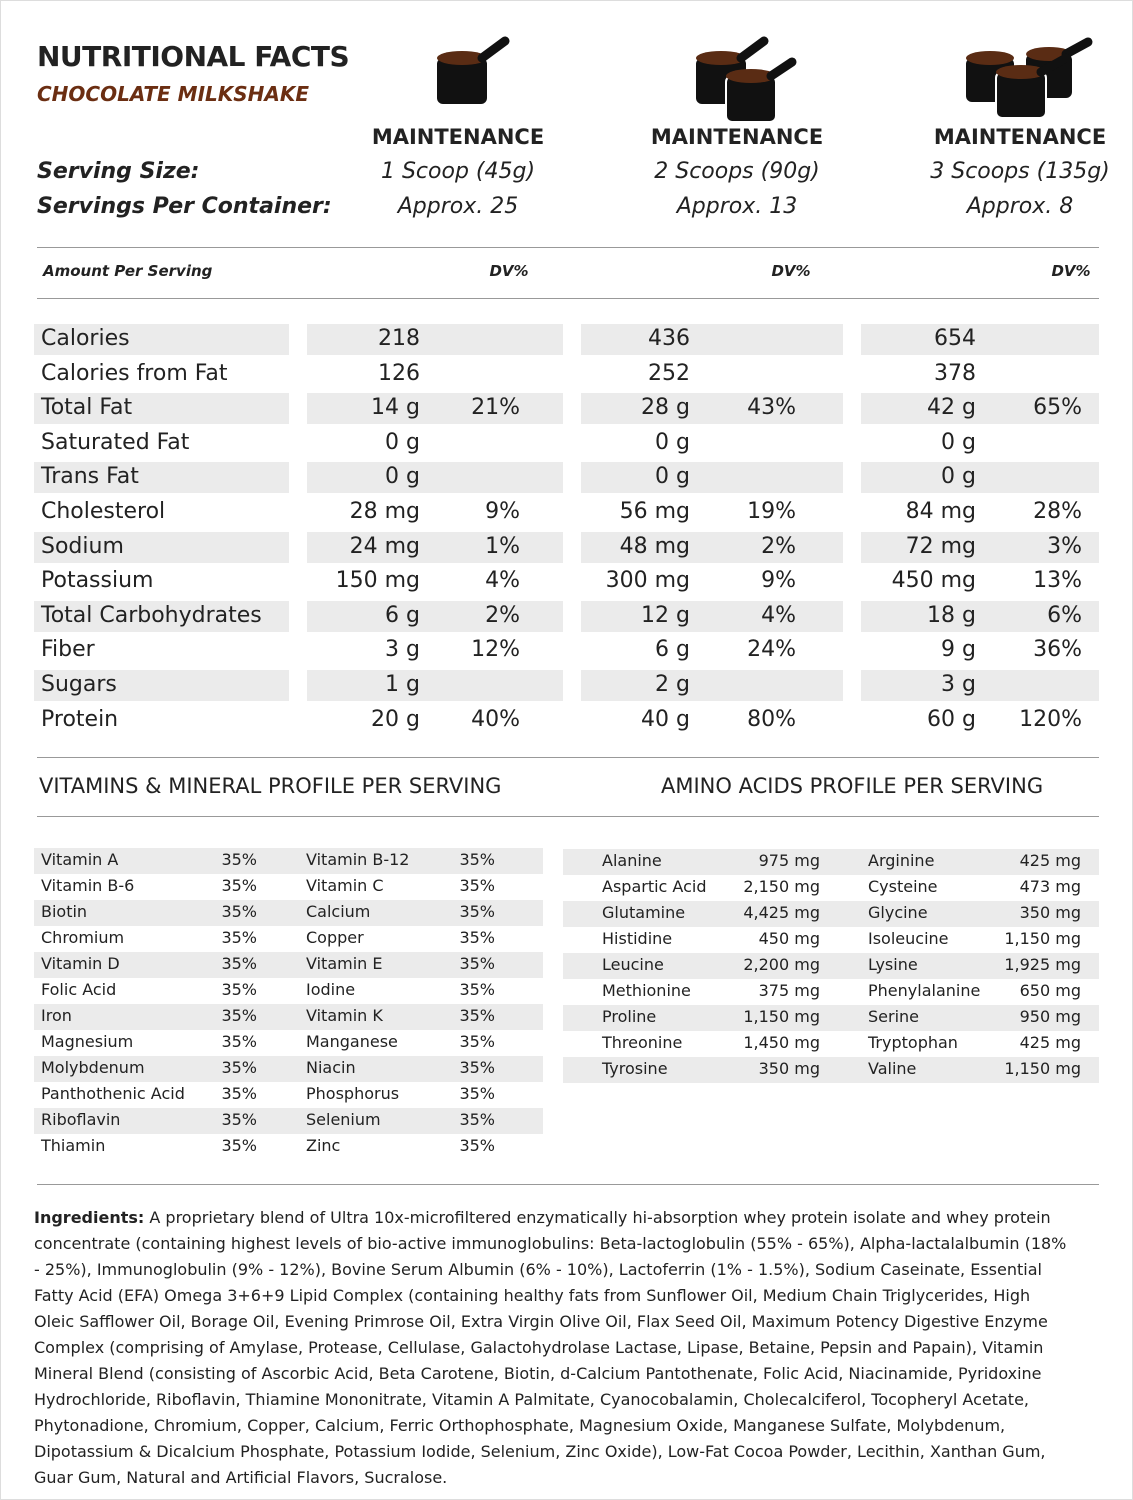  I want to click on item-amount: 1,450 mg, so click(781, 1042).